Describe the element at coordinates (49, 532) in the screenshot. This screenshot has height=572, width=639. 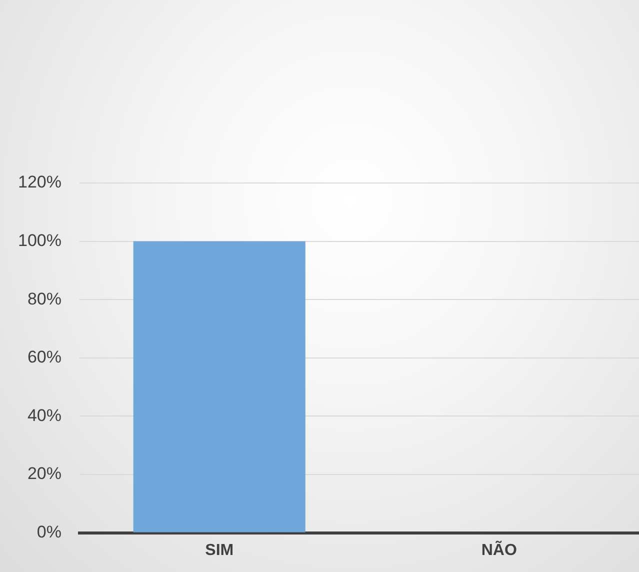
I see `y-tick-label: 0%` at that location.